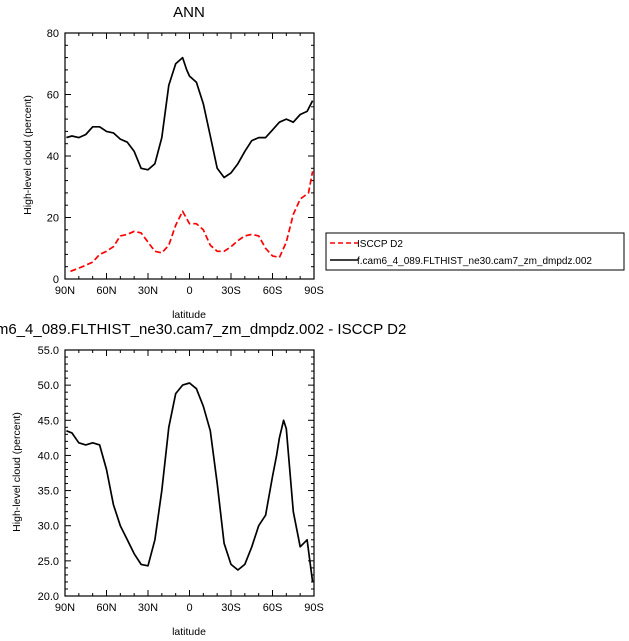 The width and height of the screenshot is (629, 641). Describe the element at coordinates (48, 421) in the screenshot. I see `y-tick-label: 45.0` at that location.